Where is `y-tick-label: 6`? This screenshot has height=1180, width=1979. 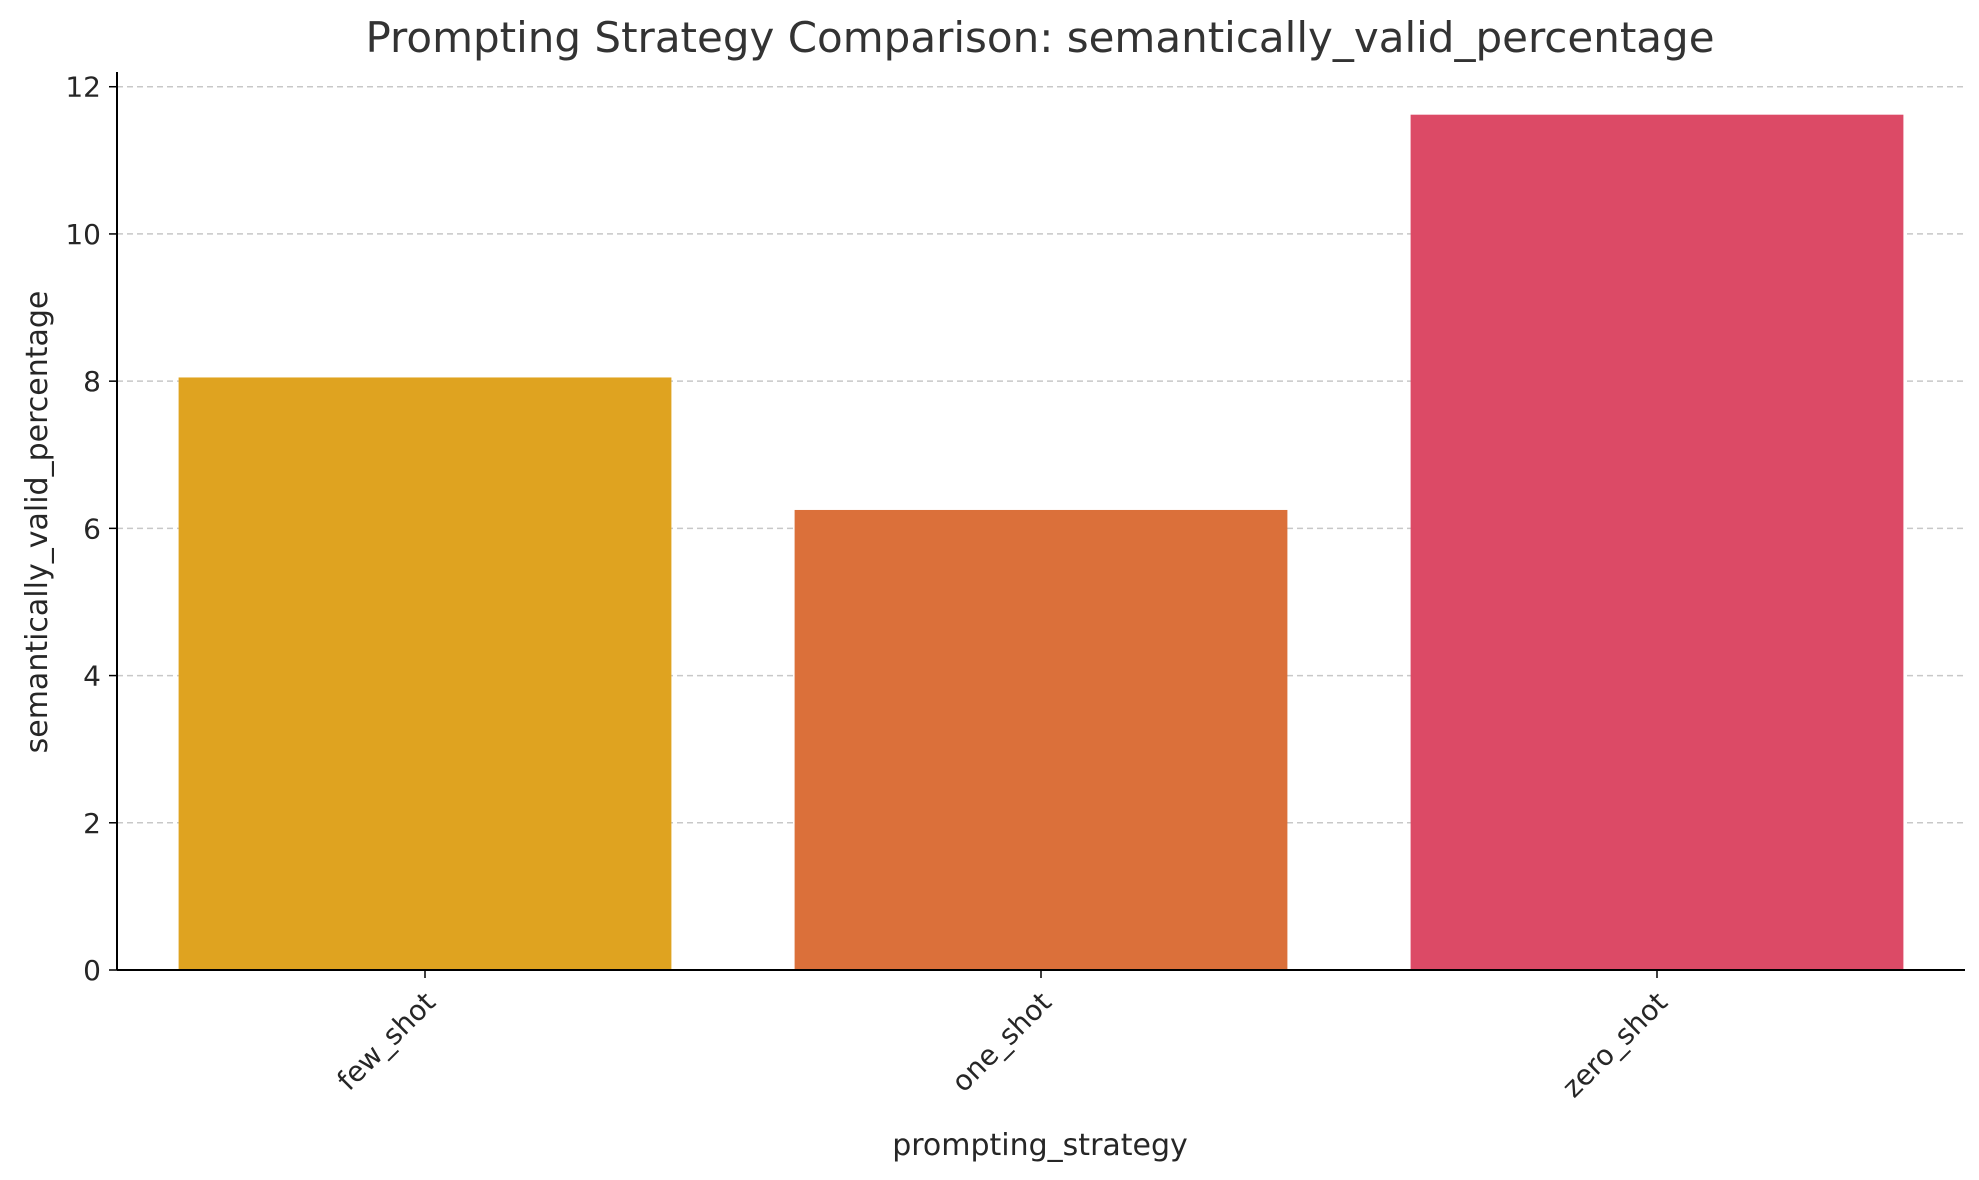
y-tick-label: 6 is located at coordinates (92, 528).